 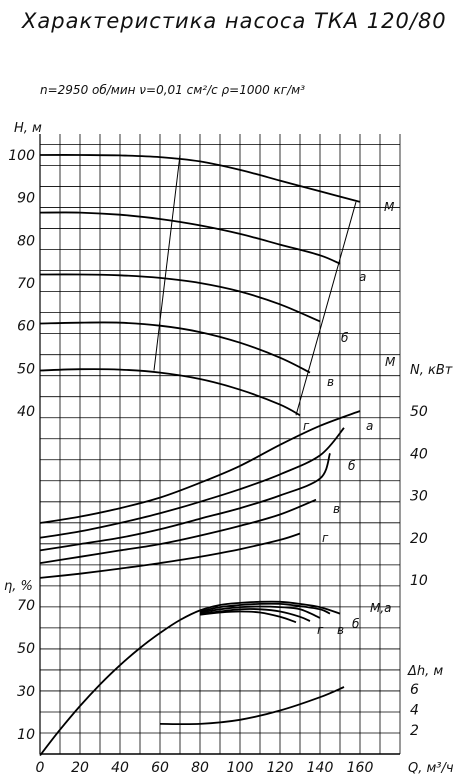 I want to click on h-axis-title: H, м, so click(x=28, y=128).